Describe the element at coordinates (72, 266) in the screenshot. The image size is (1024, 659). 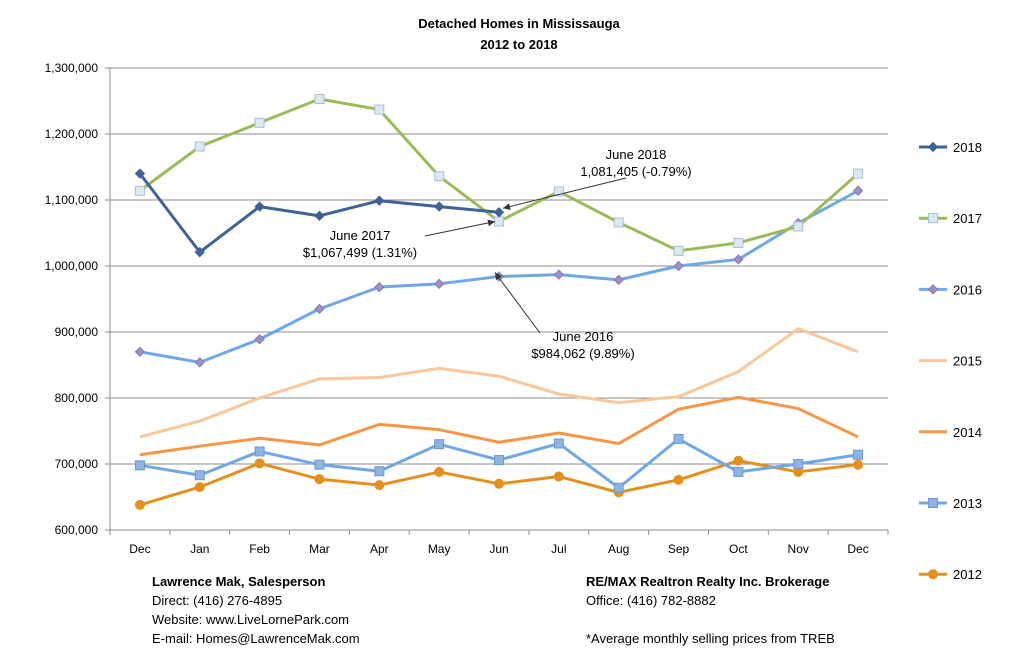
I see `y-tick-label: 1,000,000` at that location.